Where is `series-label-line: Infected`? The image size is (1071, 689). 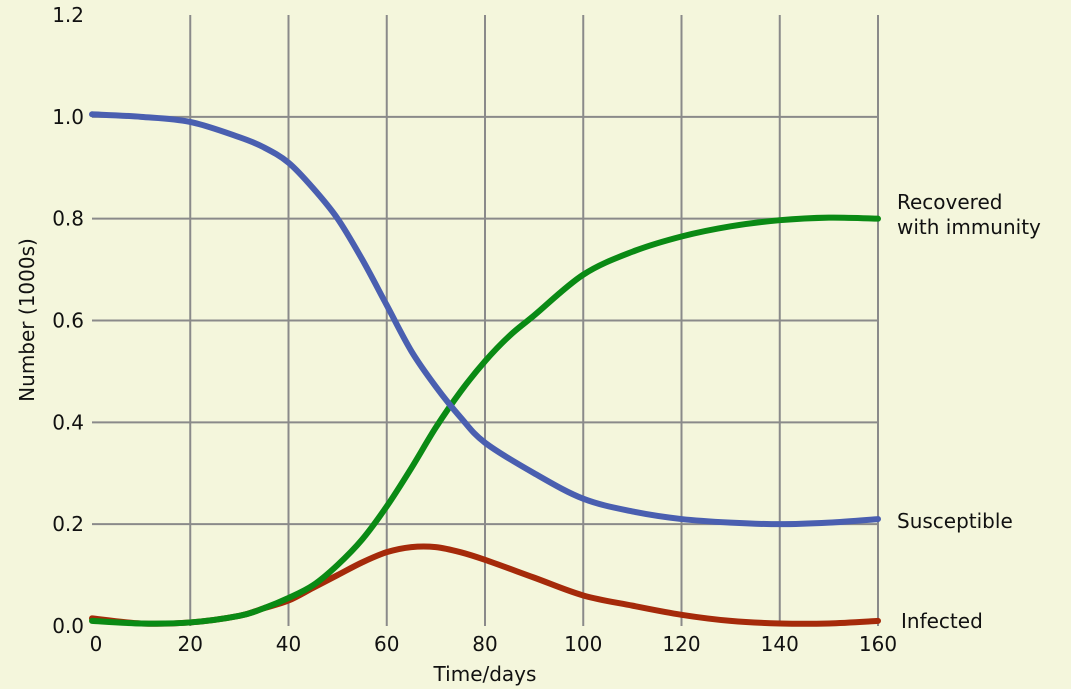
series-label-line: Infected is located at coordinates (942, 621).